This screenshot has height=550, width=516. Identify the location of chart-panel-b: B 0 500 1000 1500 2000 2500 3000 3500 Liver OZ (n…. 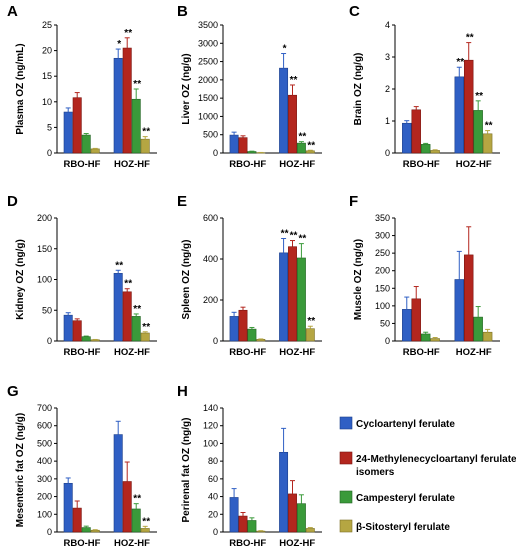
(249, 86).